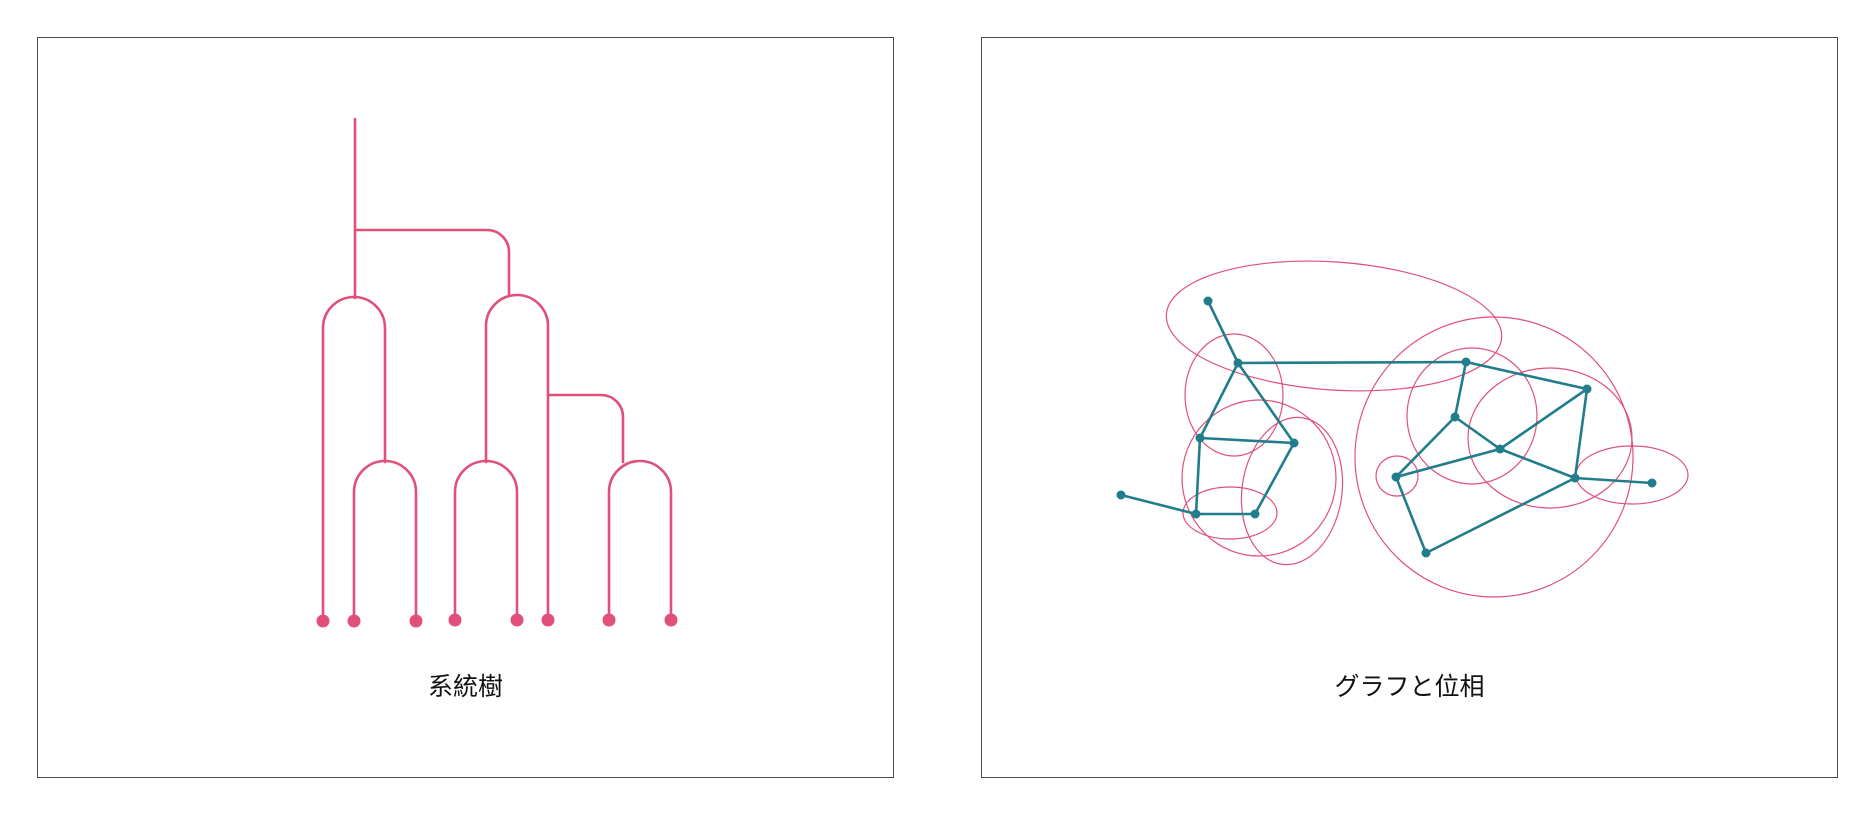  I want to click on panel-caption: 系統樹, so click(465, 686).